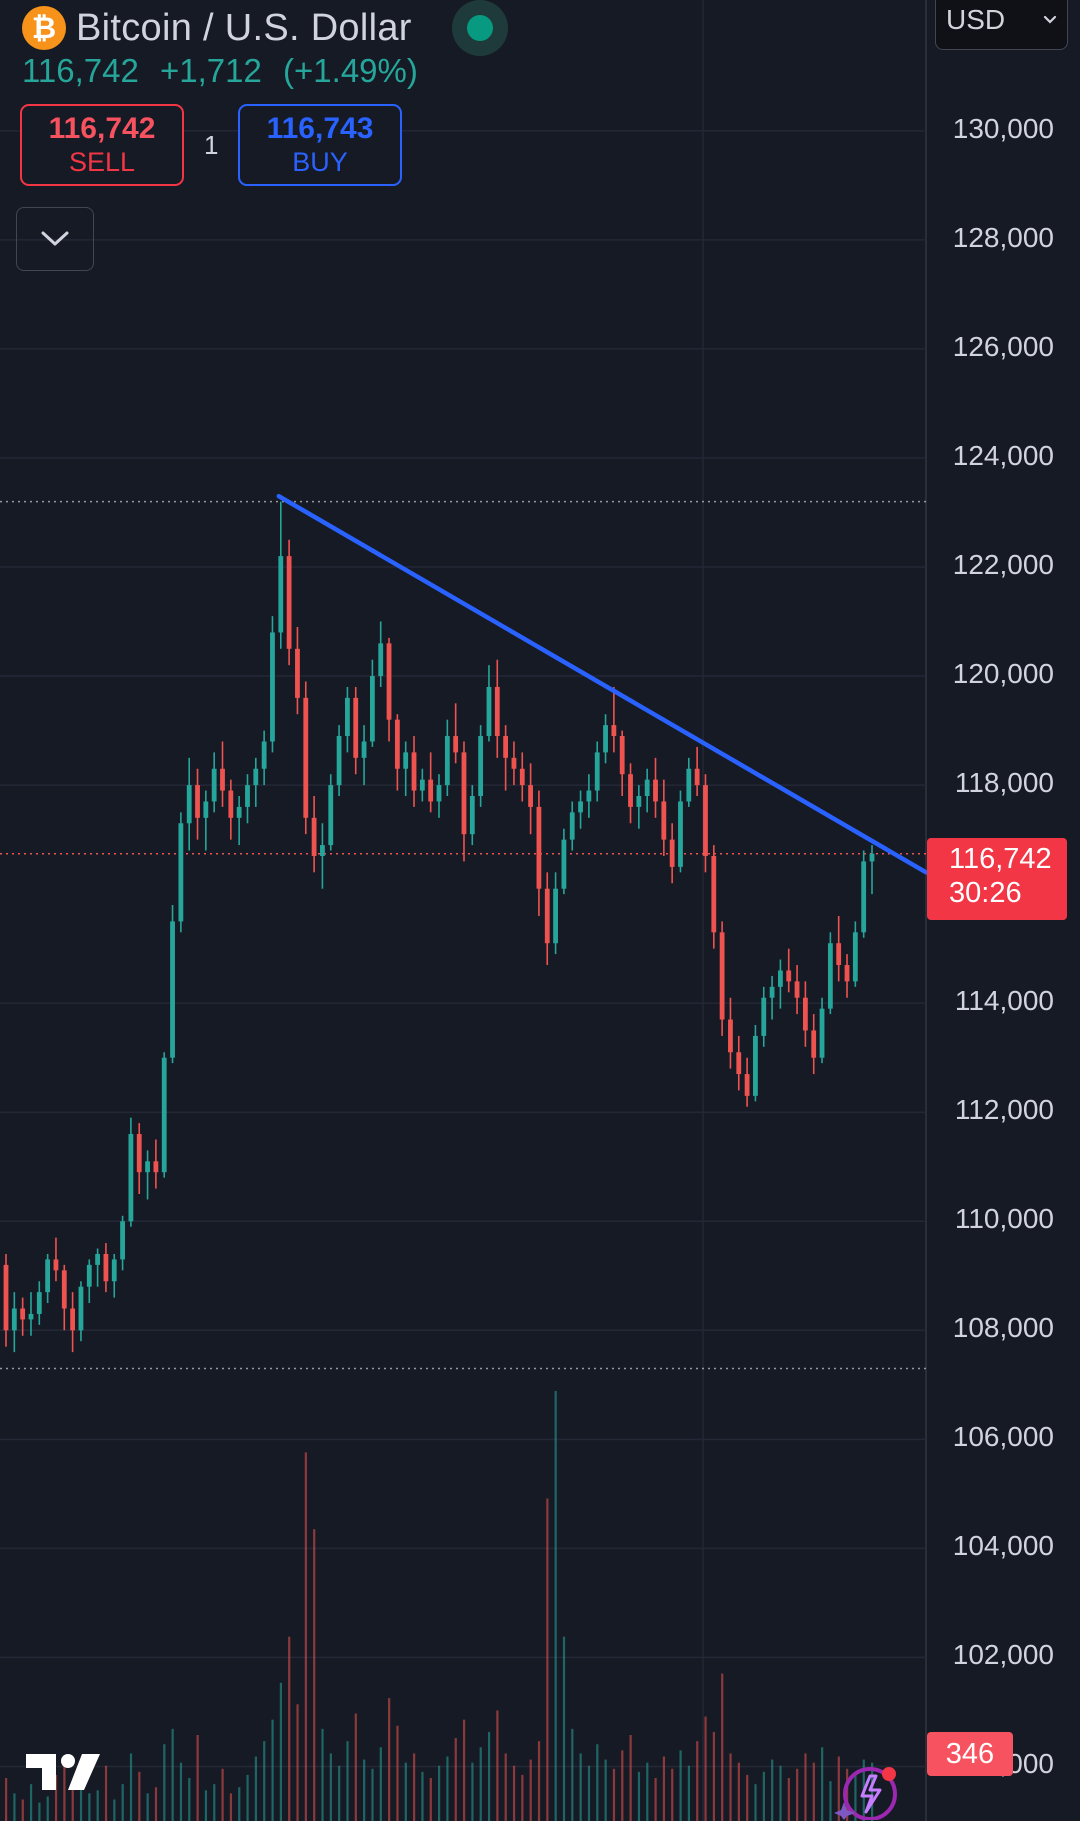 This screenshot has width=1080, height=1821. I want to click on buy-button: 116,743 BUY, so click(320, 145).